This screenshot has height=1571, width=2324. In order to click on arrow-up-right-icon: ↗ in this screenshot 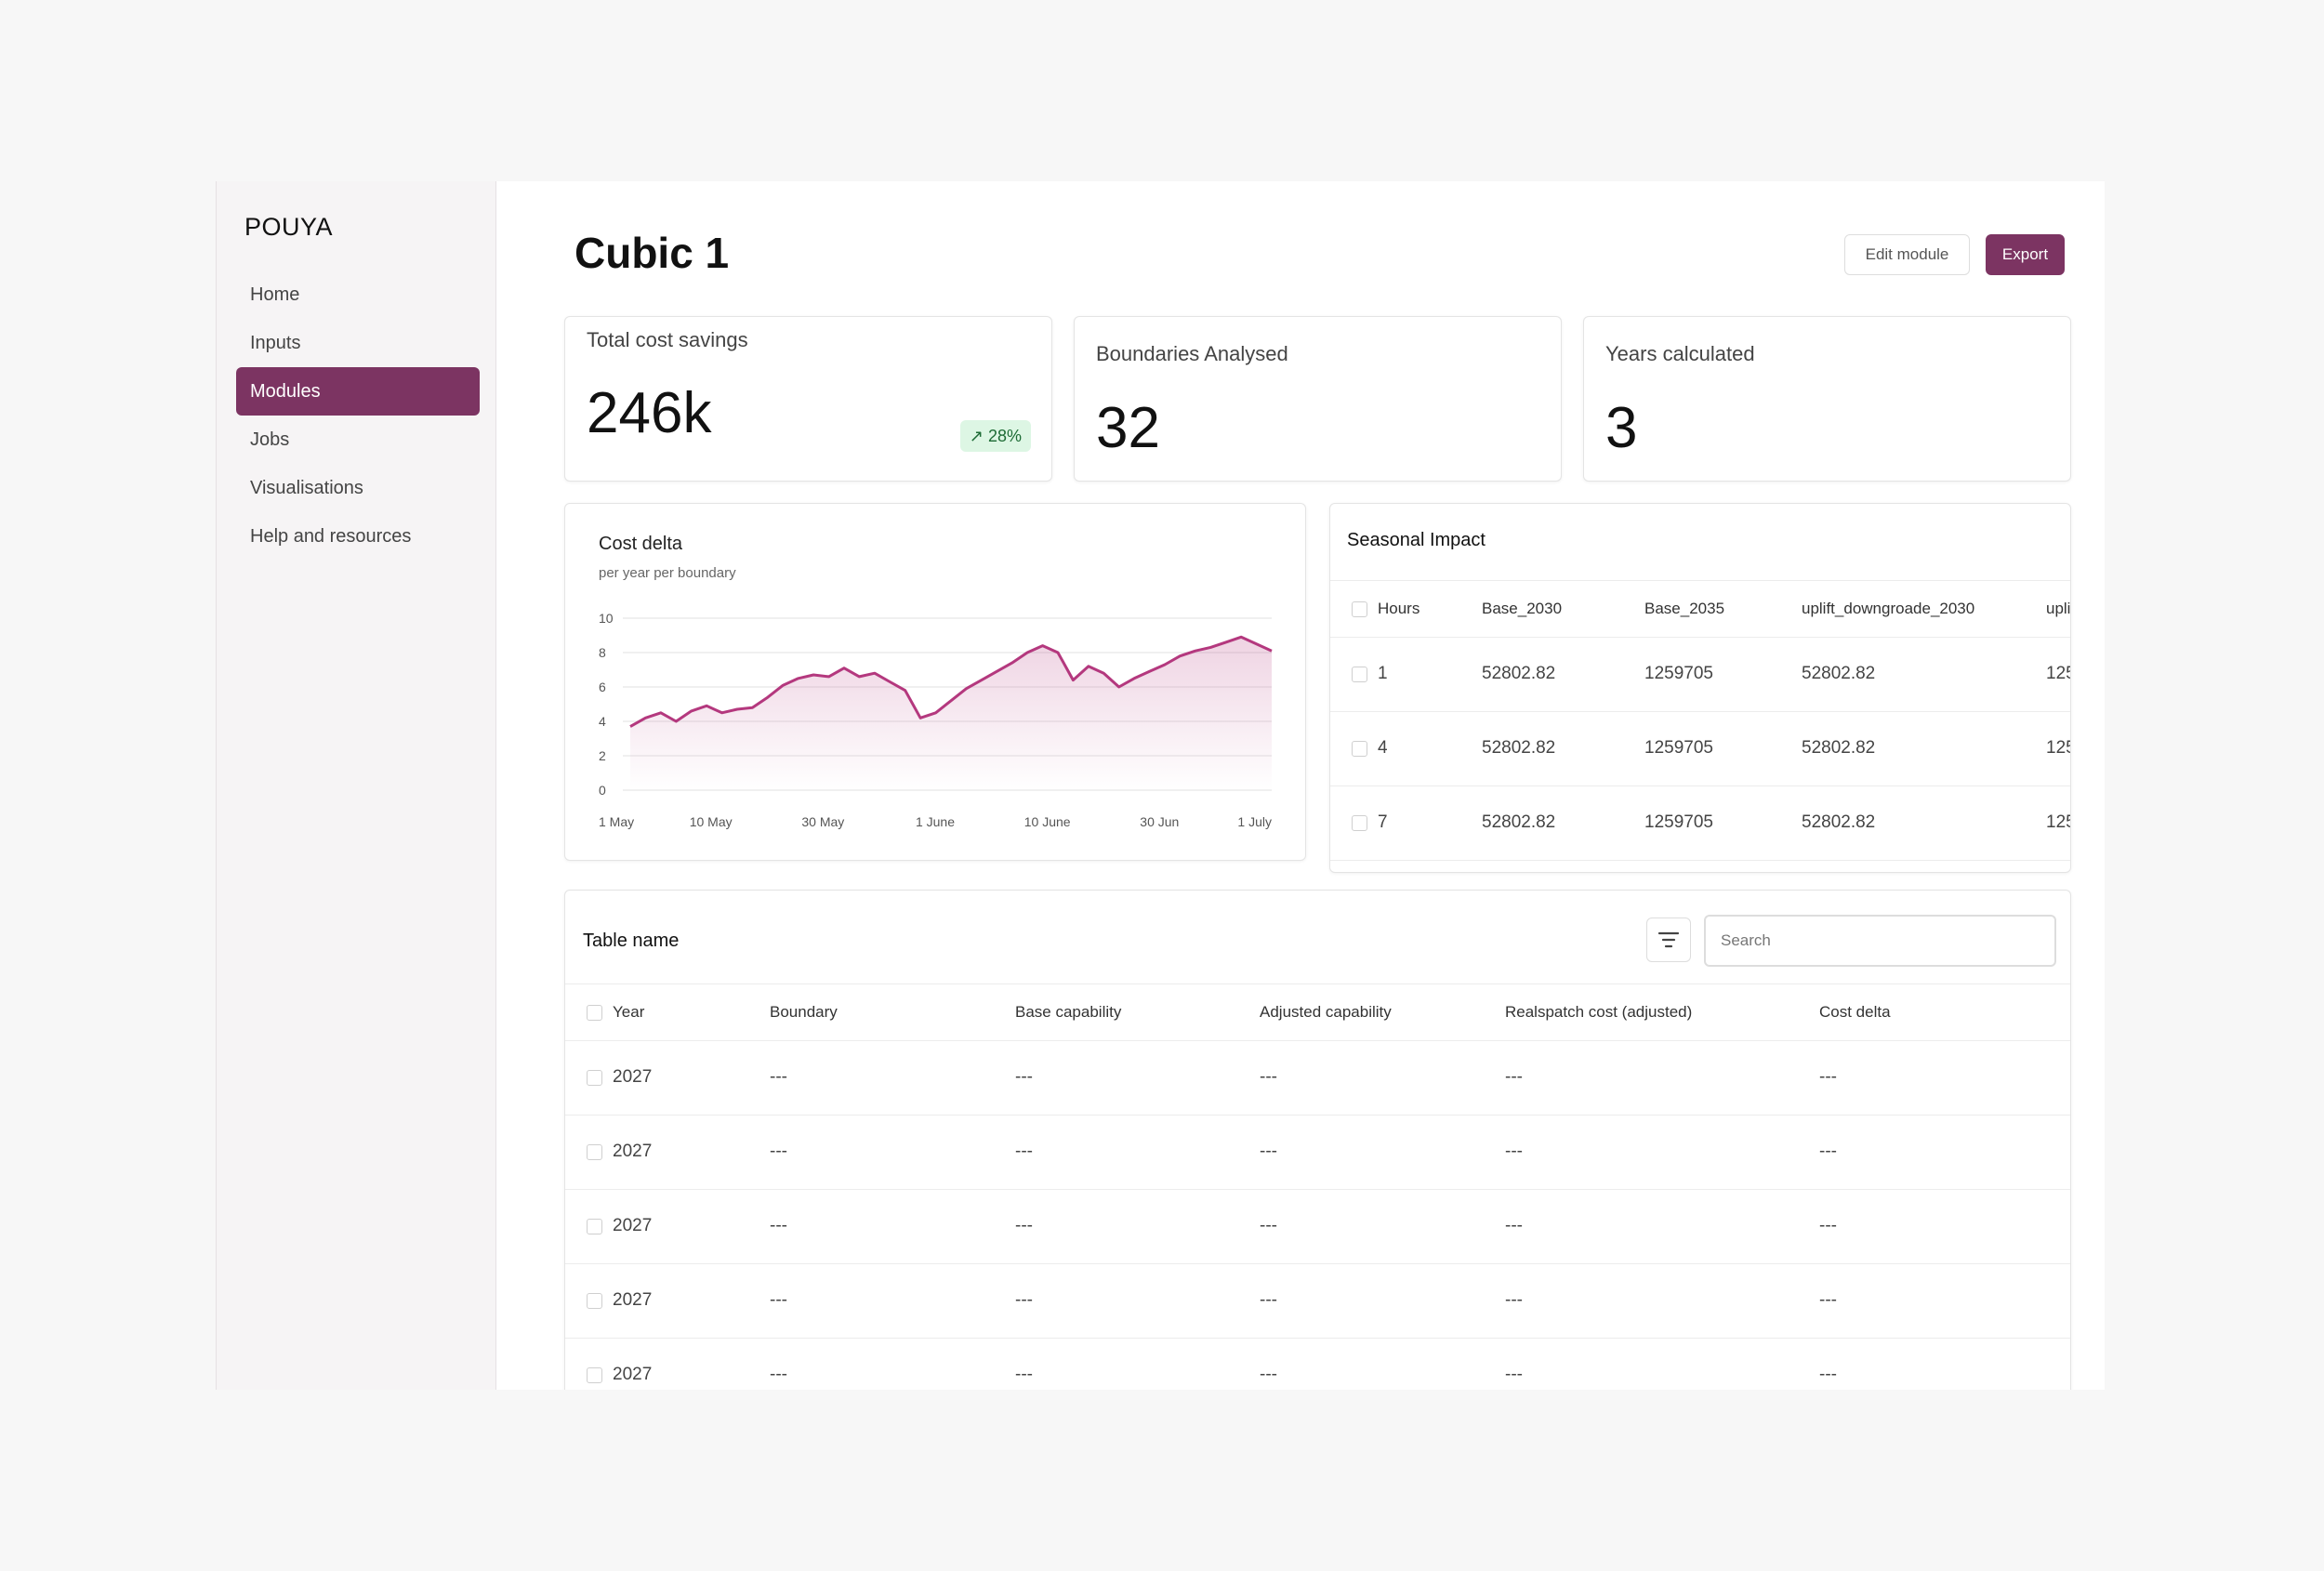, I will do `click(976, 436)`.